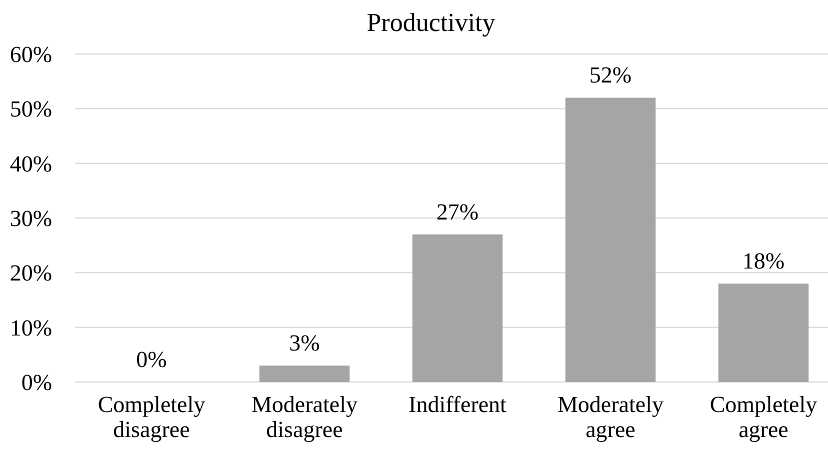 Image resolution: width=828 pixels, height=449 pixels. I want to click on y-tick-label: 0%, so click(36, 383).